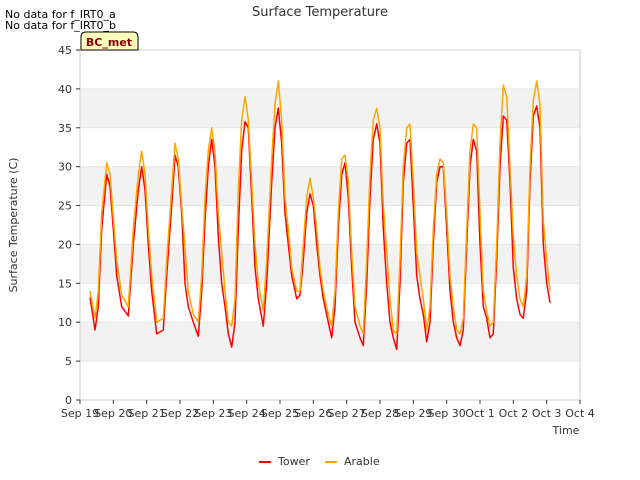 The width and height of the screenshot is (640, 480). Describe the element at coordinates (319, 461) in the screenshot. I see `legend: Tower Arable` at that location.